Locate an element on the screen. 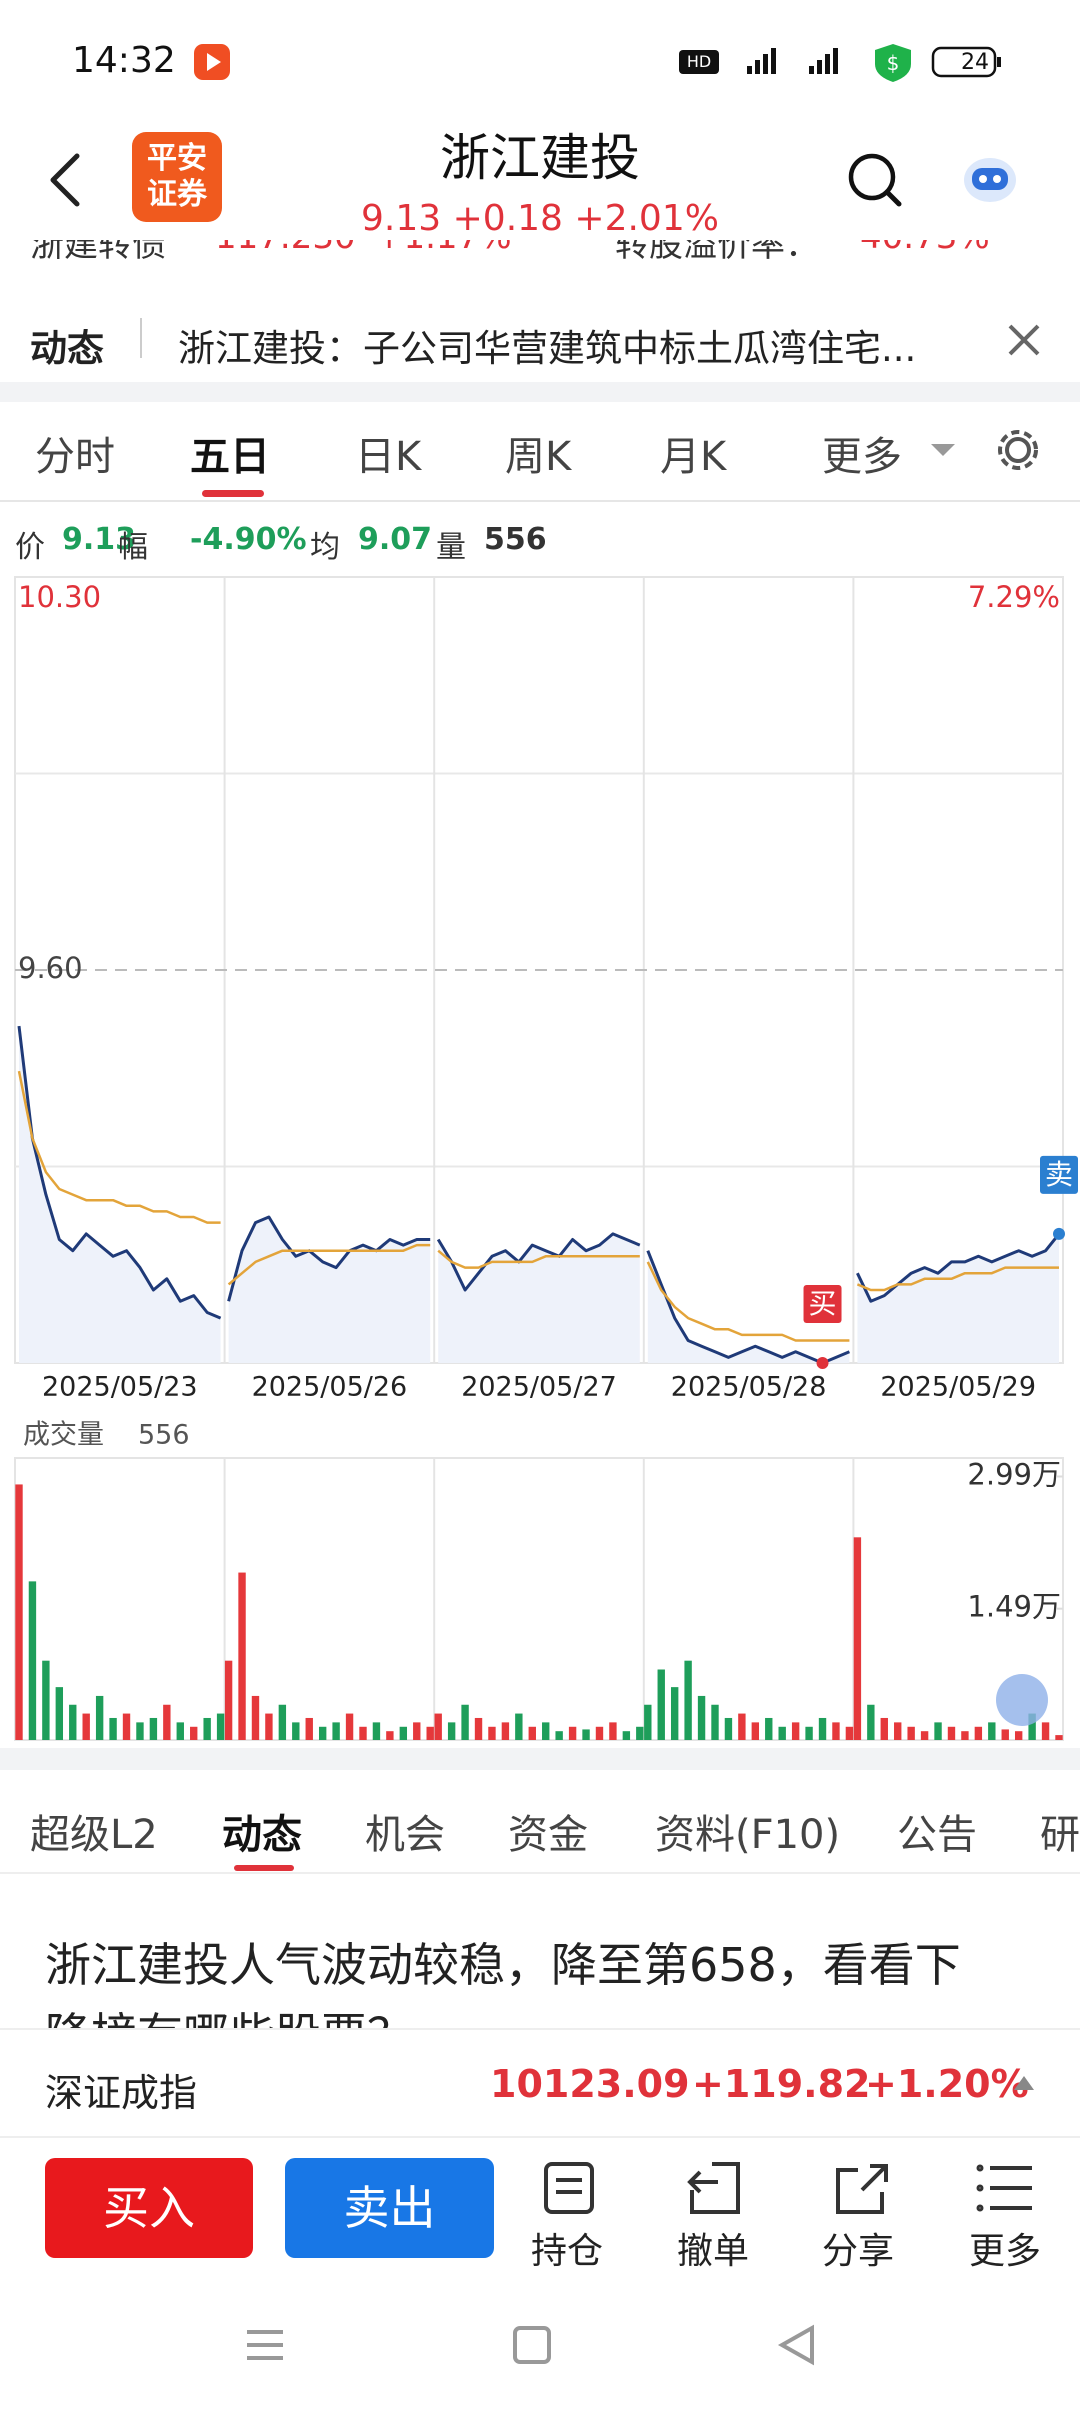  search-button is located at coordinates (875, 180).